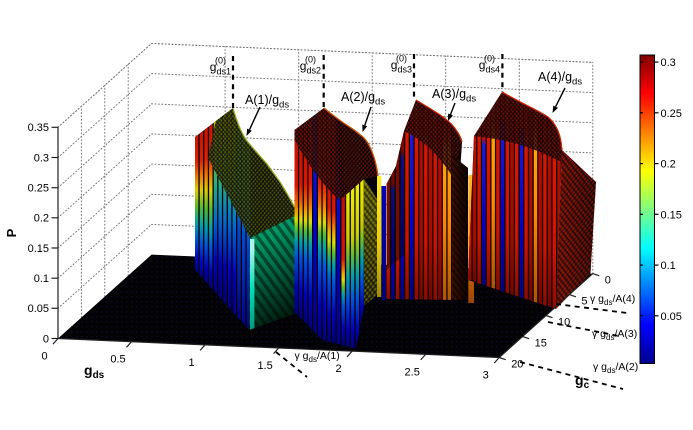 The image size is (693, 430). I want to click on svg-text: gds1(0), so click(220, 66).